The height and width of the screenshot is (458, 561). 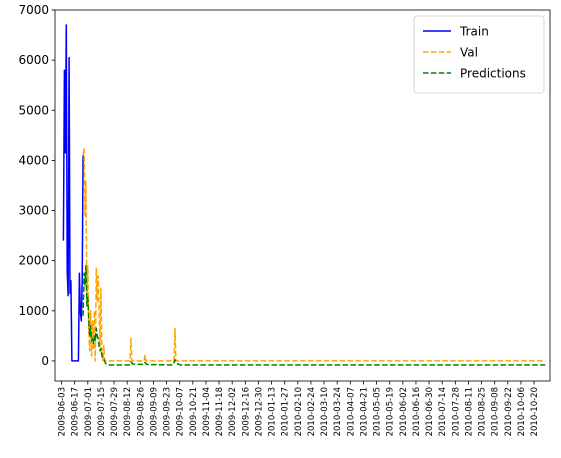 I want to click on x-tick-label: 2009-09-23, so click(x=168, y=411).